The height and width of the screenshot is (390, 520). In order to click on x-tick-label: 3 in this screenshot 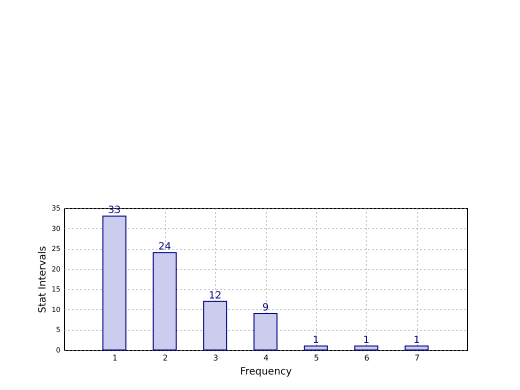, I will do `click(215, 358)`.